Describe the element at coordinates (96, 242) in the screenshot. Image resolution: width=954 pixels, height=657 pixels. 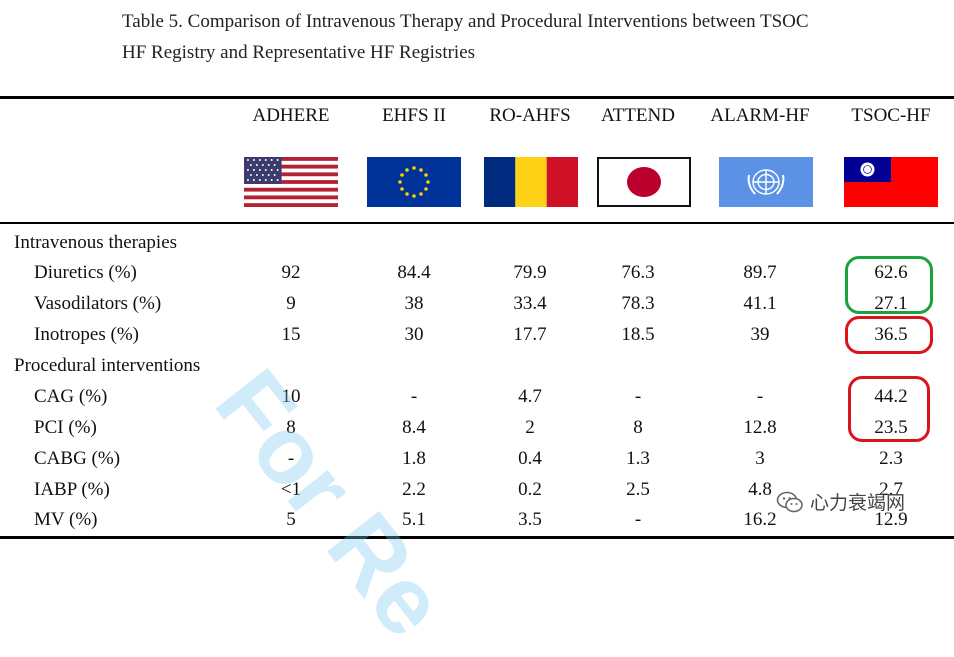
I see `section-label-intravenous: Intravenous therapies` at that location.